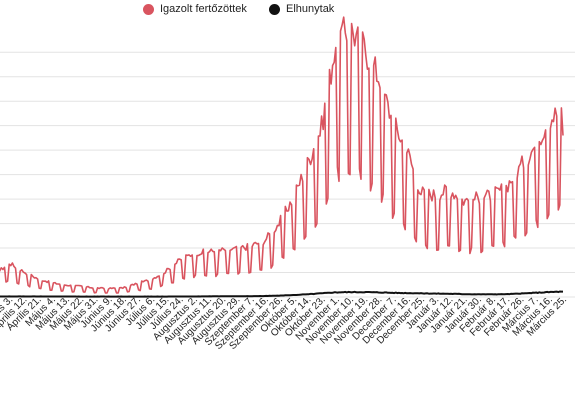 The image size is (575, 405). I want to click on legend-item-deaths: Elhunytak, so click(301, 9).